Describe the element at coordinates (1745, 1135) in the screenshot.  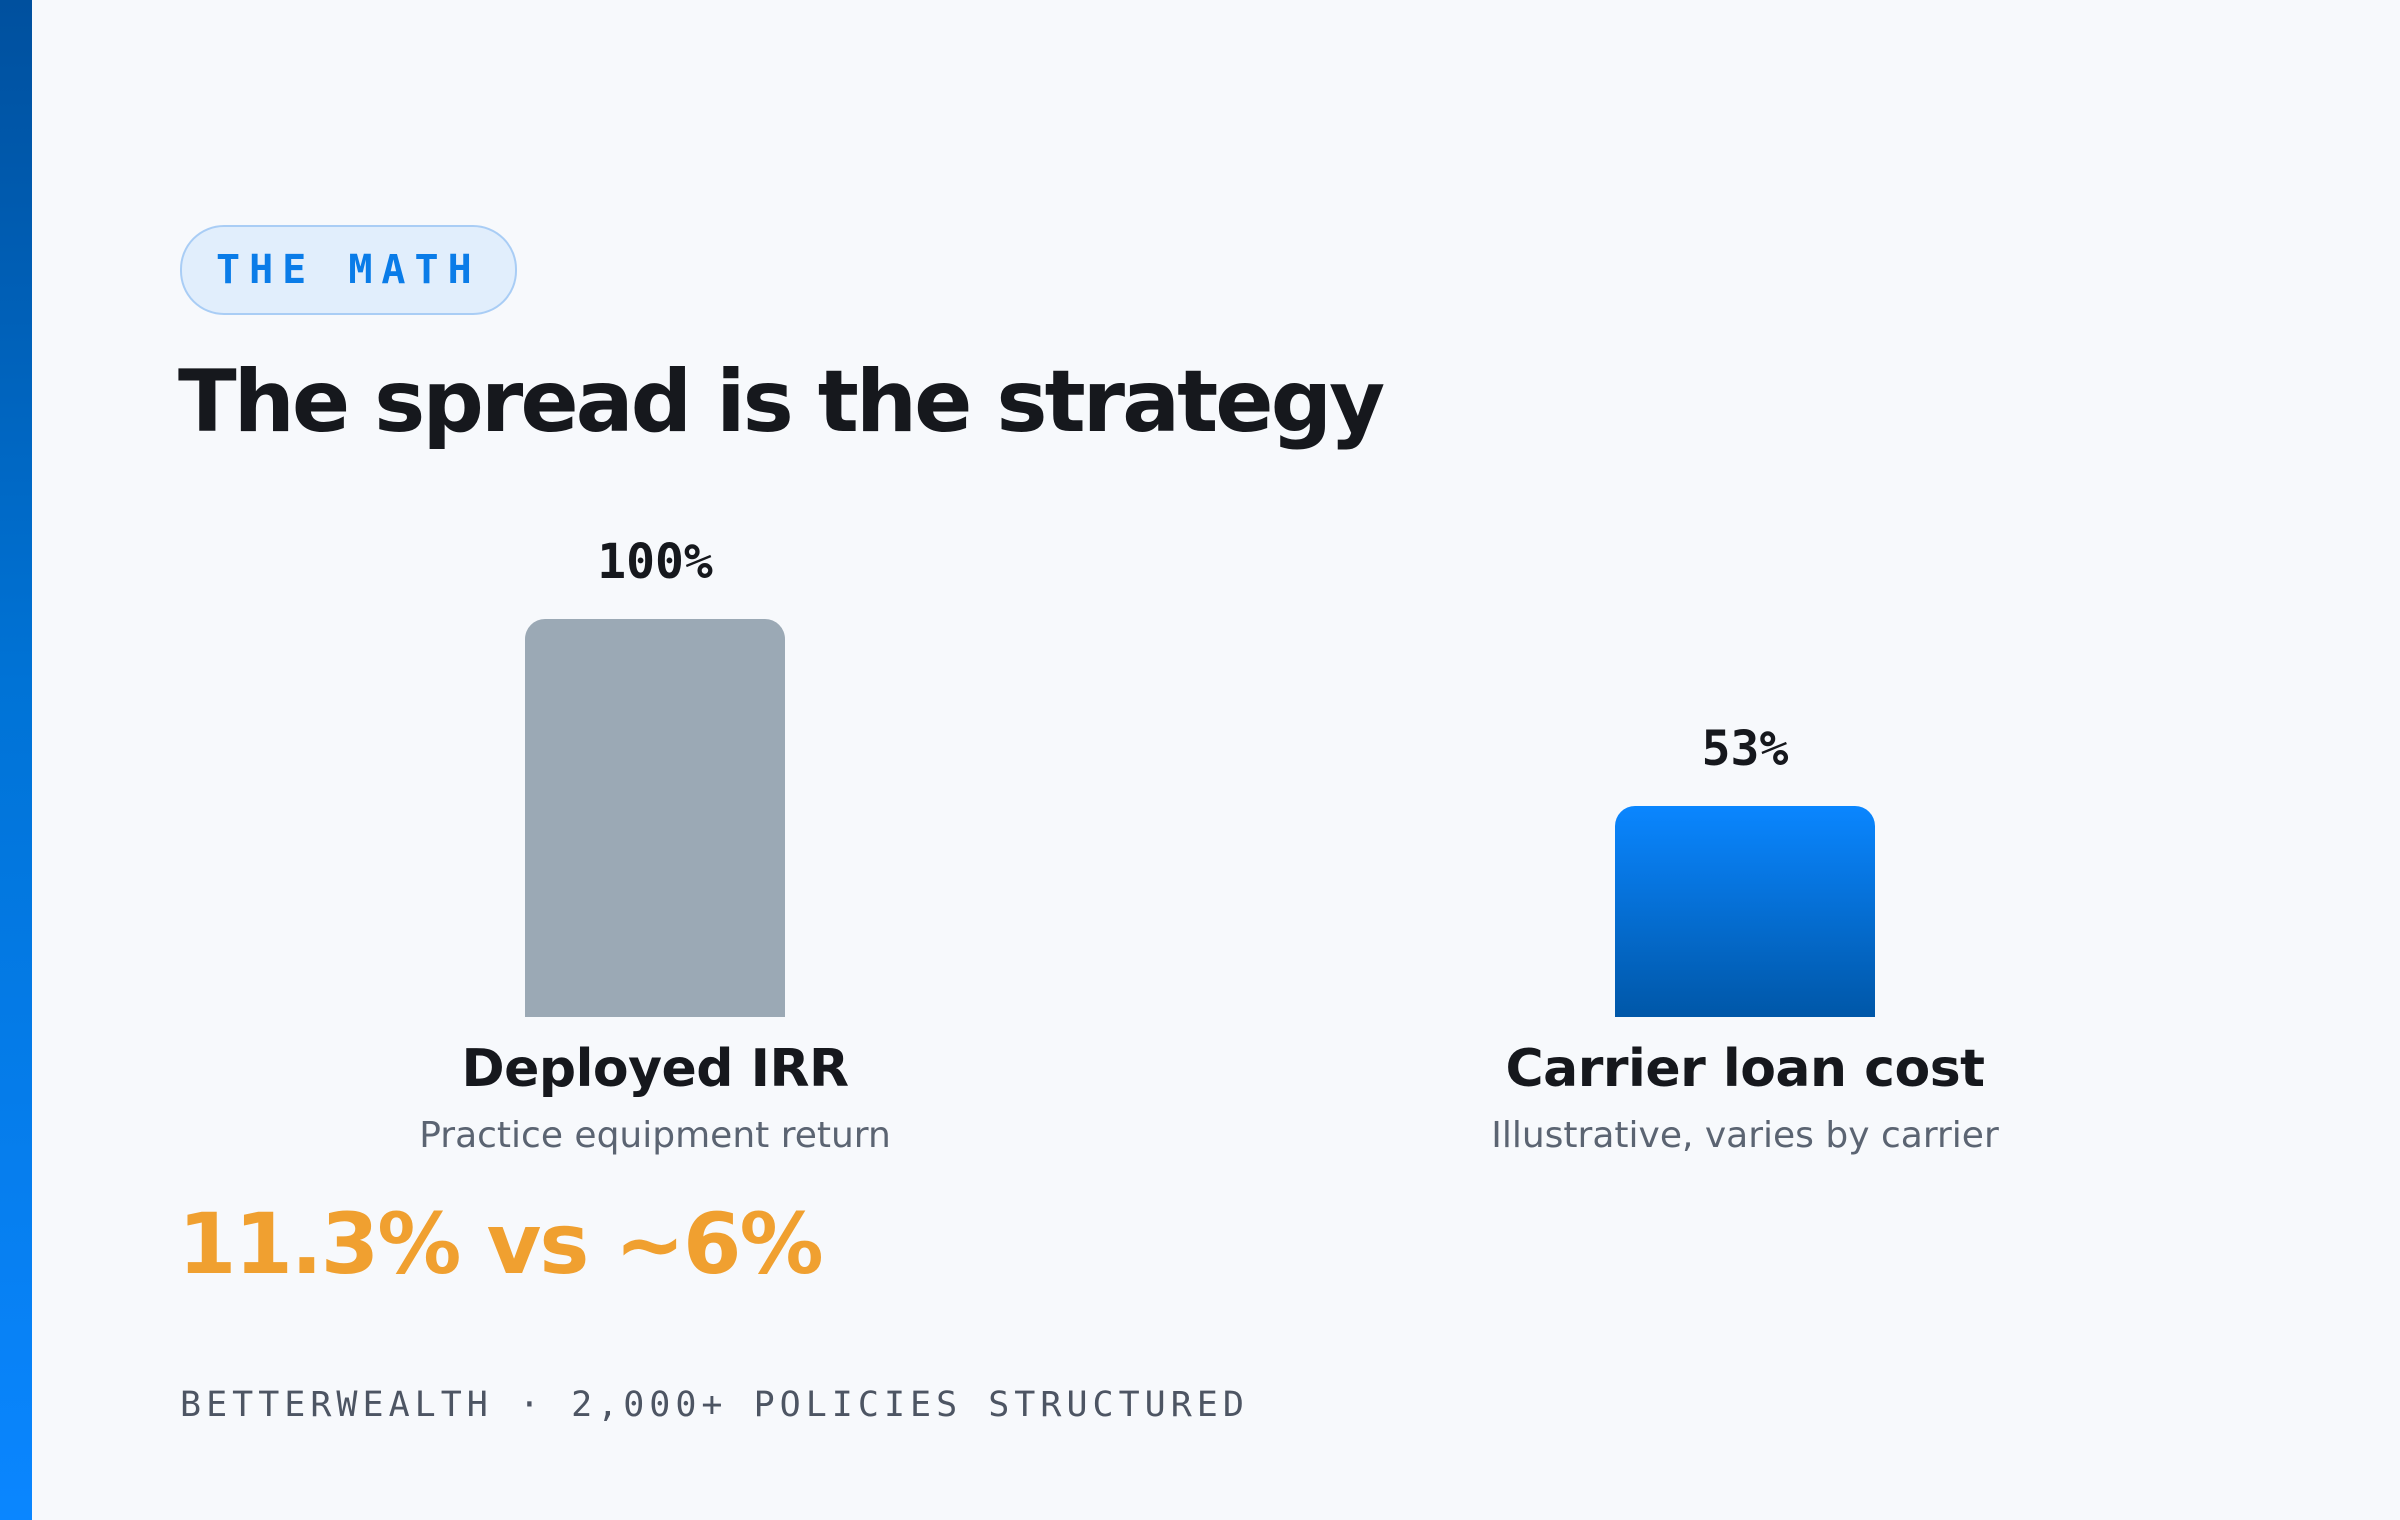
I see `category-subtitle: Illustrative, varies by carrier` at that location.